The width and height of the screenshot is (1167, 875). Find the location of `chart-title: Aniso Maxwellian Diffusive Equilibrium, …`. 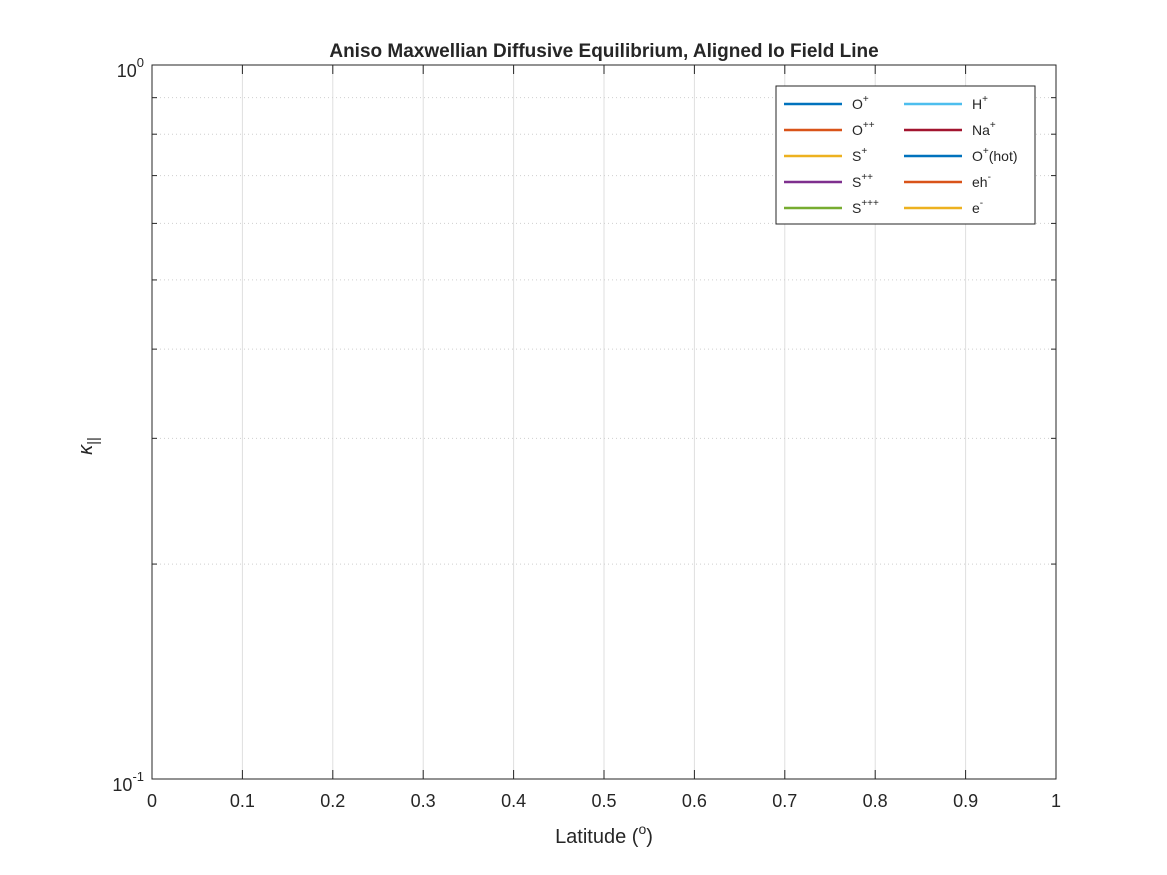

chart-title: Aniso Maxwellian Diffusive Equilibrium, … is located at coordinates (603, 51).